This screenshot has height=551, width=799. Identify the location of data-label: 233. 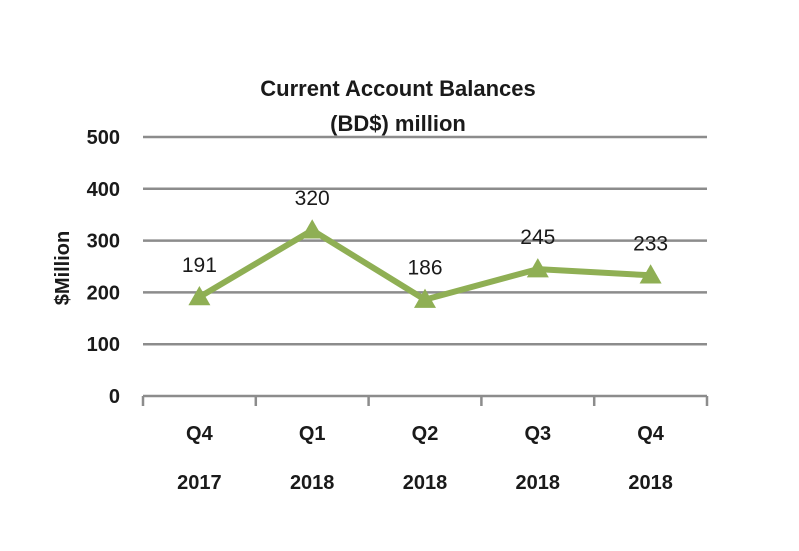
(650, 243).